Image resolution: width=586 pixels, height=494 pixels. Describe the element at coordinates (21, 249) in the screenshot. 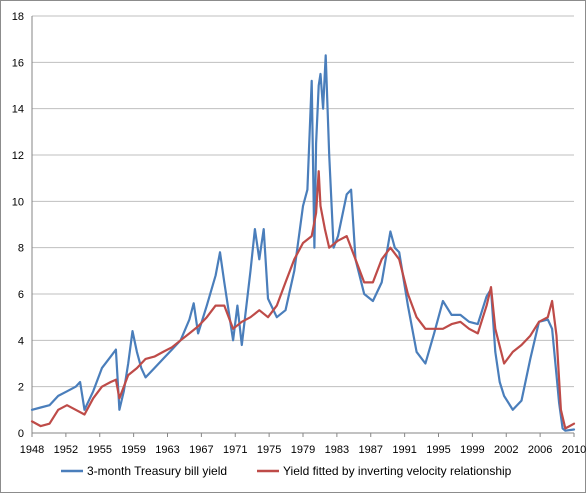

I see `y-tick-label-8: 8` at that location.